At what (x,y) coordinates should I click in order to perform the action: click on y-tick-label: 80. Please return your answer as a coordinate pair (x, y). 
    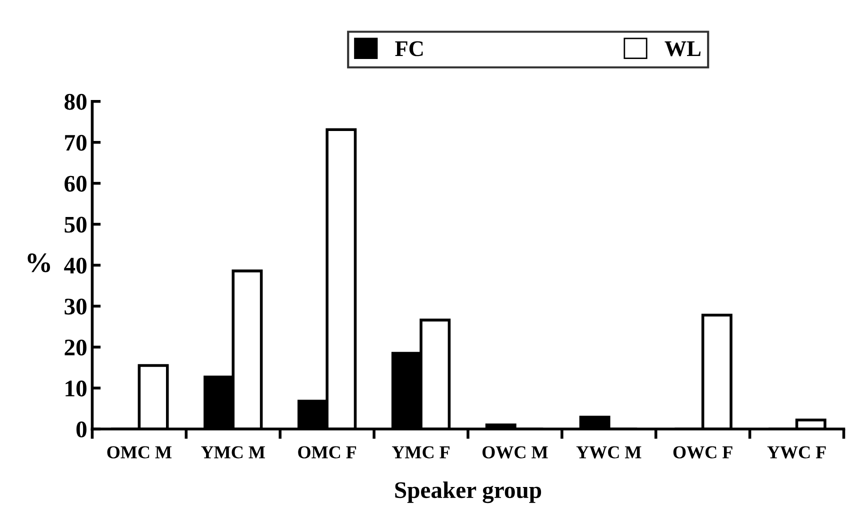
    Looking at the image, I should click on (75, 102).